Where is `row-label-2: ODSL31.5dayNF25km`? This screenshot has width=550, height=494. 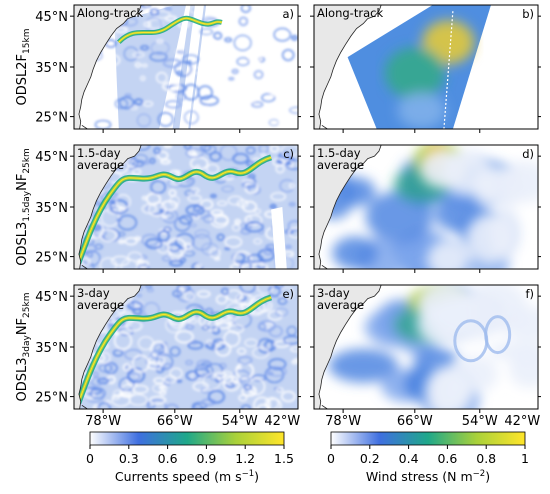
row-label-2: ODSL31.5dayNF25km is located at coordinates (23, 207).